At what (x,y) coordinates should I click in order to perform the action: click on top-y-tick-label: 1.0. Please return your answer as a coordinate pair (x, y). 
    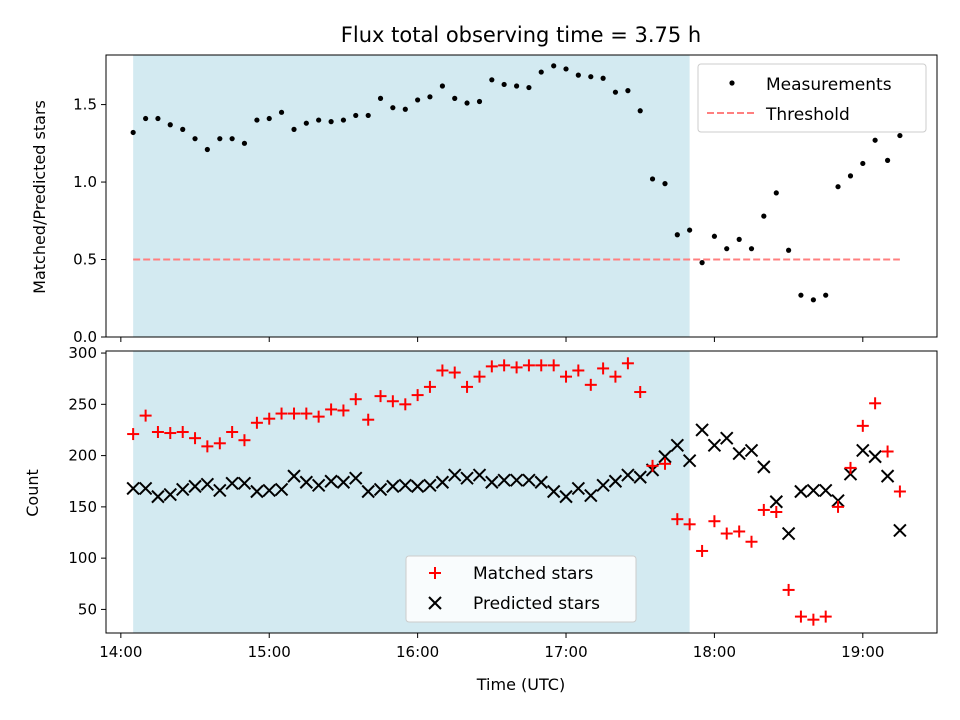
    Looking at the image, I should click on (85, 182).